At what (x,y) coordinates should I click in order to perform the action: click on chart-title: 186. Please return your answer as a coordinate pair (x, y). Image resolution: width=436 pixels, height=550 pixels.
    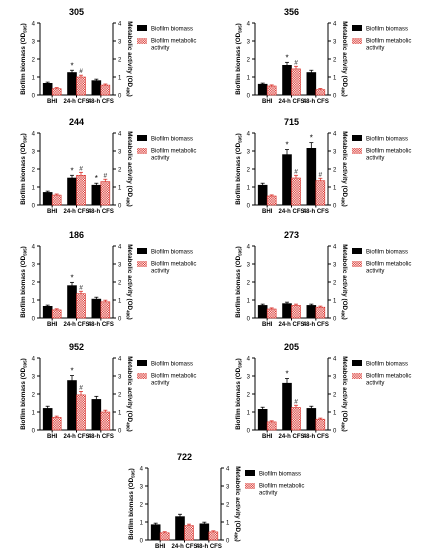
    Looking at the image, I should click on (76, 235).